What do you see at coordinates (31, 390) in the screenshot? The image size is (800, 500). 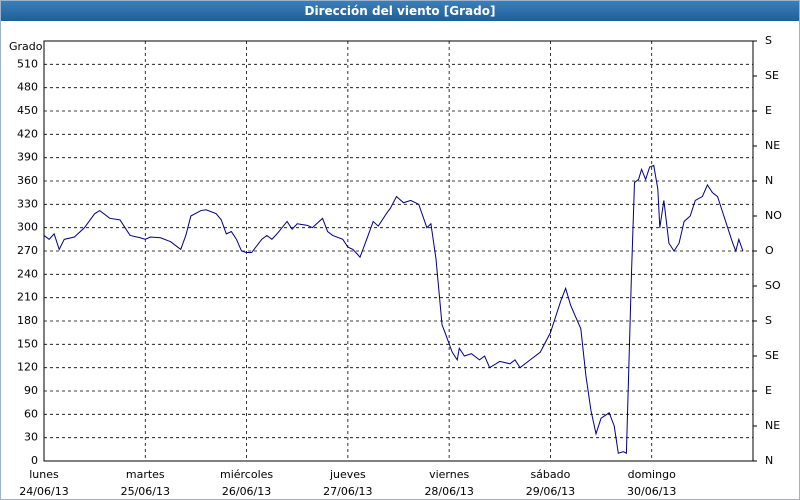 I see `y-tick-label: 90` at bounding box center [31, 390].